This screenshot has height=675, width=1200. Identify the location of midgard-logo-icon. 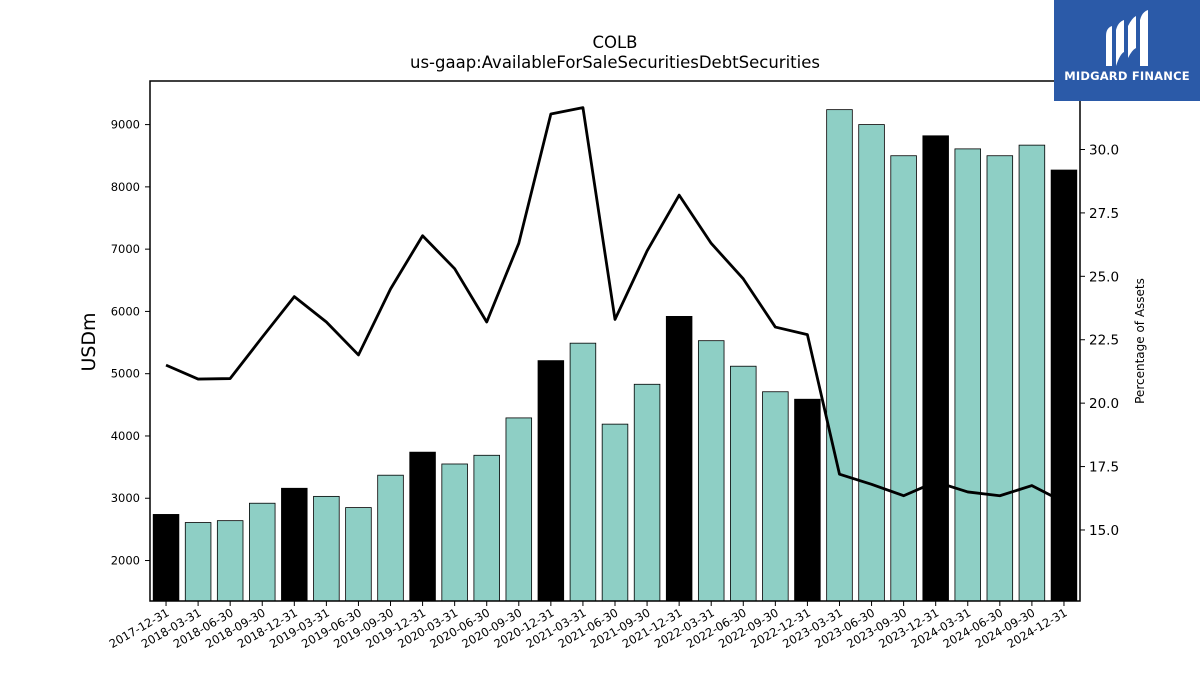
(1127, 38).